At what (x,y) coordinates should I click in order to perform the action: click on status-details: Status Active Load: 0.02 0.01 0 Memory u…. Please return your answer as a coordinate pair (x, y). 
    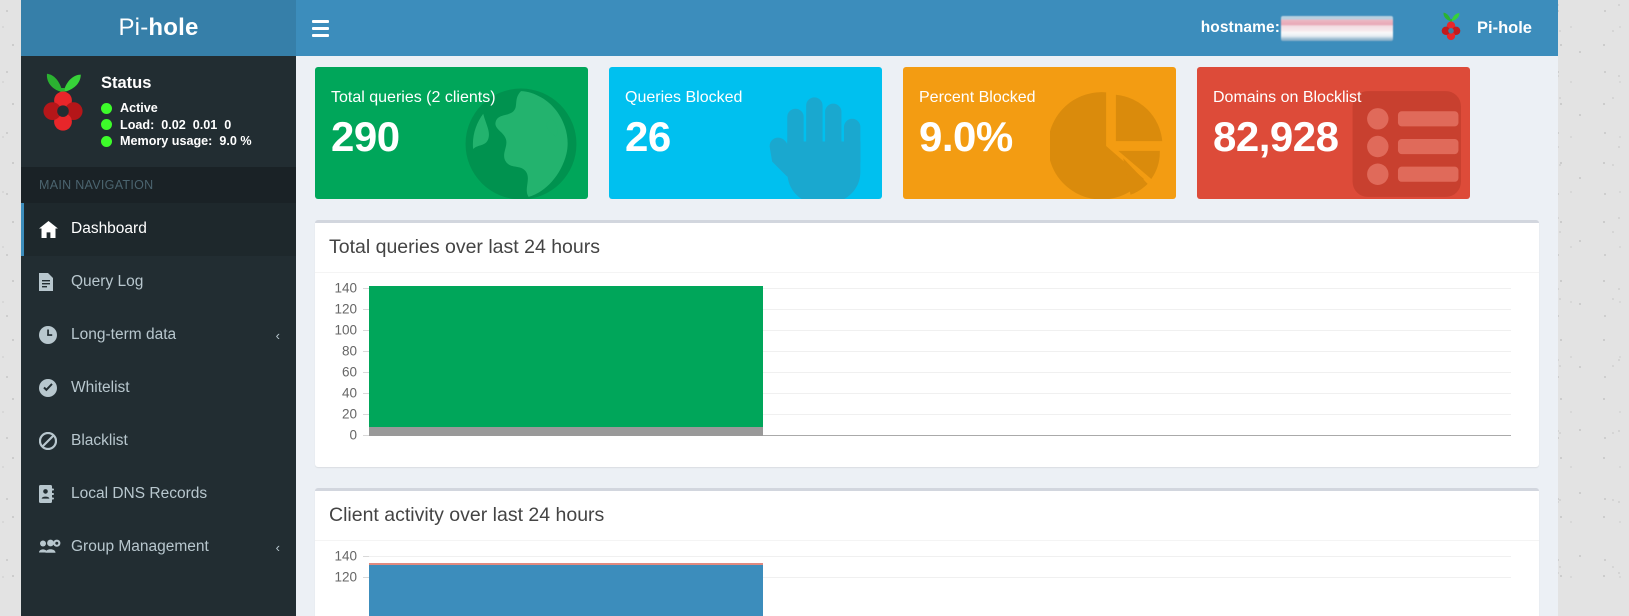
    Looking at the image, I should click on (176, 110).